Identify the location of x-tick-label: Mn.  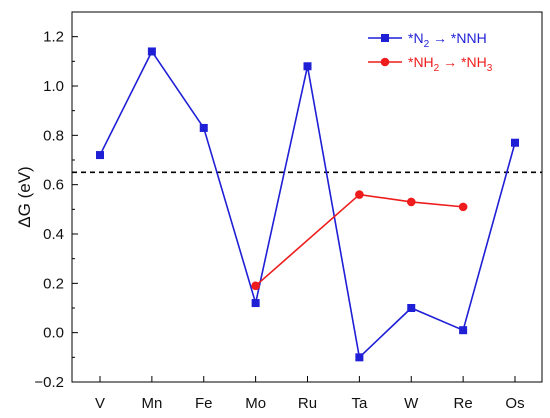
(151, 403).